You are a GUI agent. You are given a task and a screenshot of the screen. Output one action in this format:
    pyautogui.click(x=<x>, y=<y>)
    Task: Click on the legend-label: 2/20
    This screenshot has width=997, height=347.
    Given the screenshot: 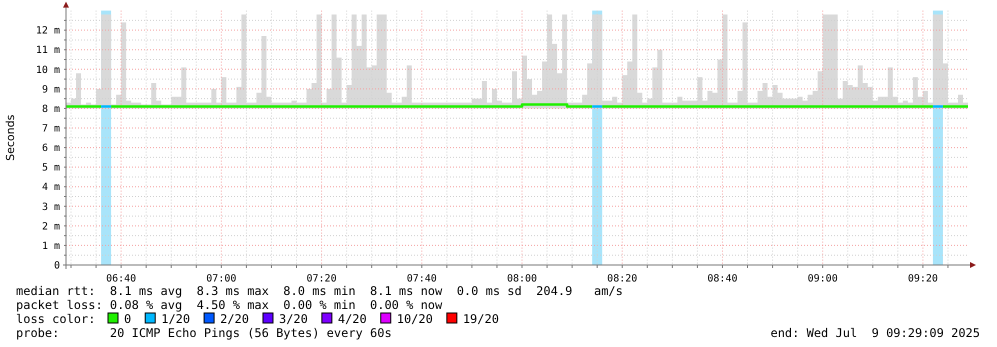 What is the action you would take?
    pyautogui.click(x=235, y=319)
    